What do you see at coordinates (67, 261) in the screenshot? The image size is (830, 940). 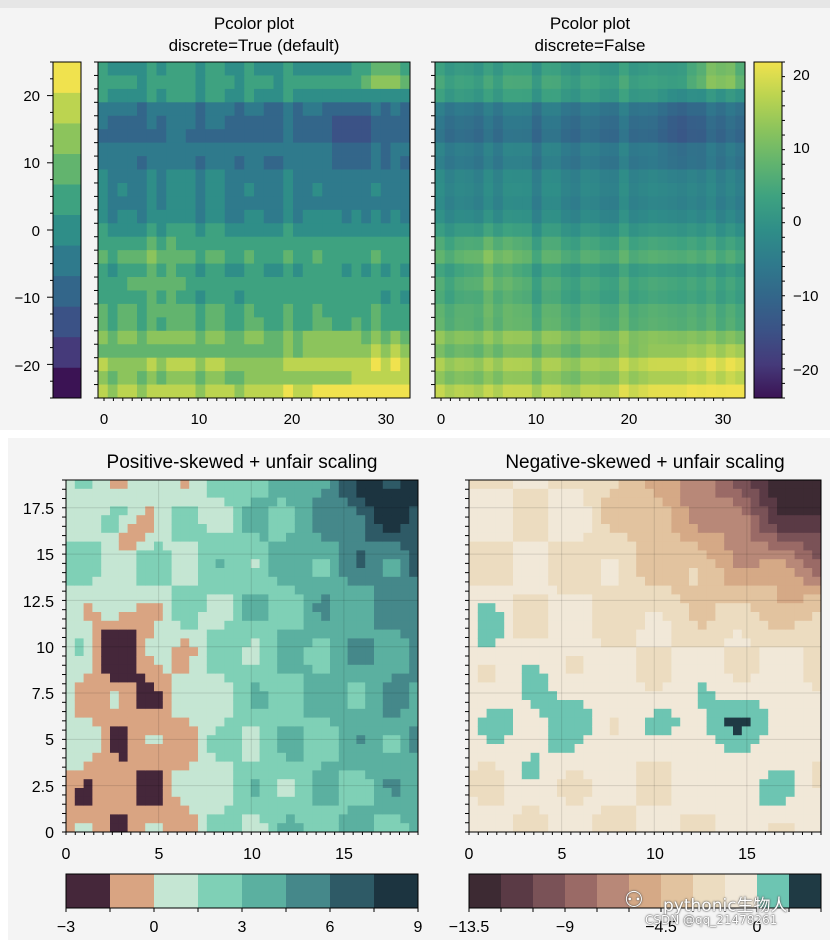 I see `colorbar-swatch` at bounding box center [67, 261].